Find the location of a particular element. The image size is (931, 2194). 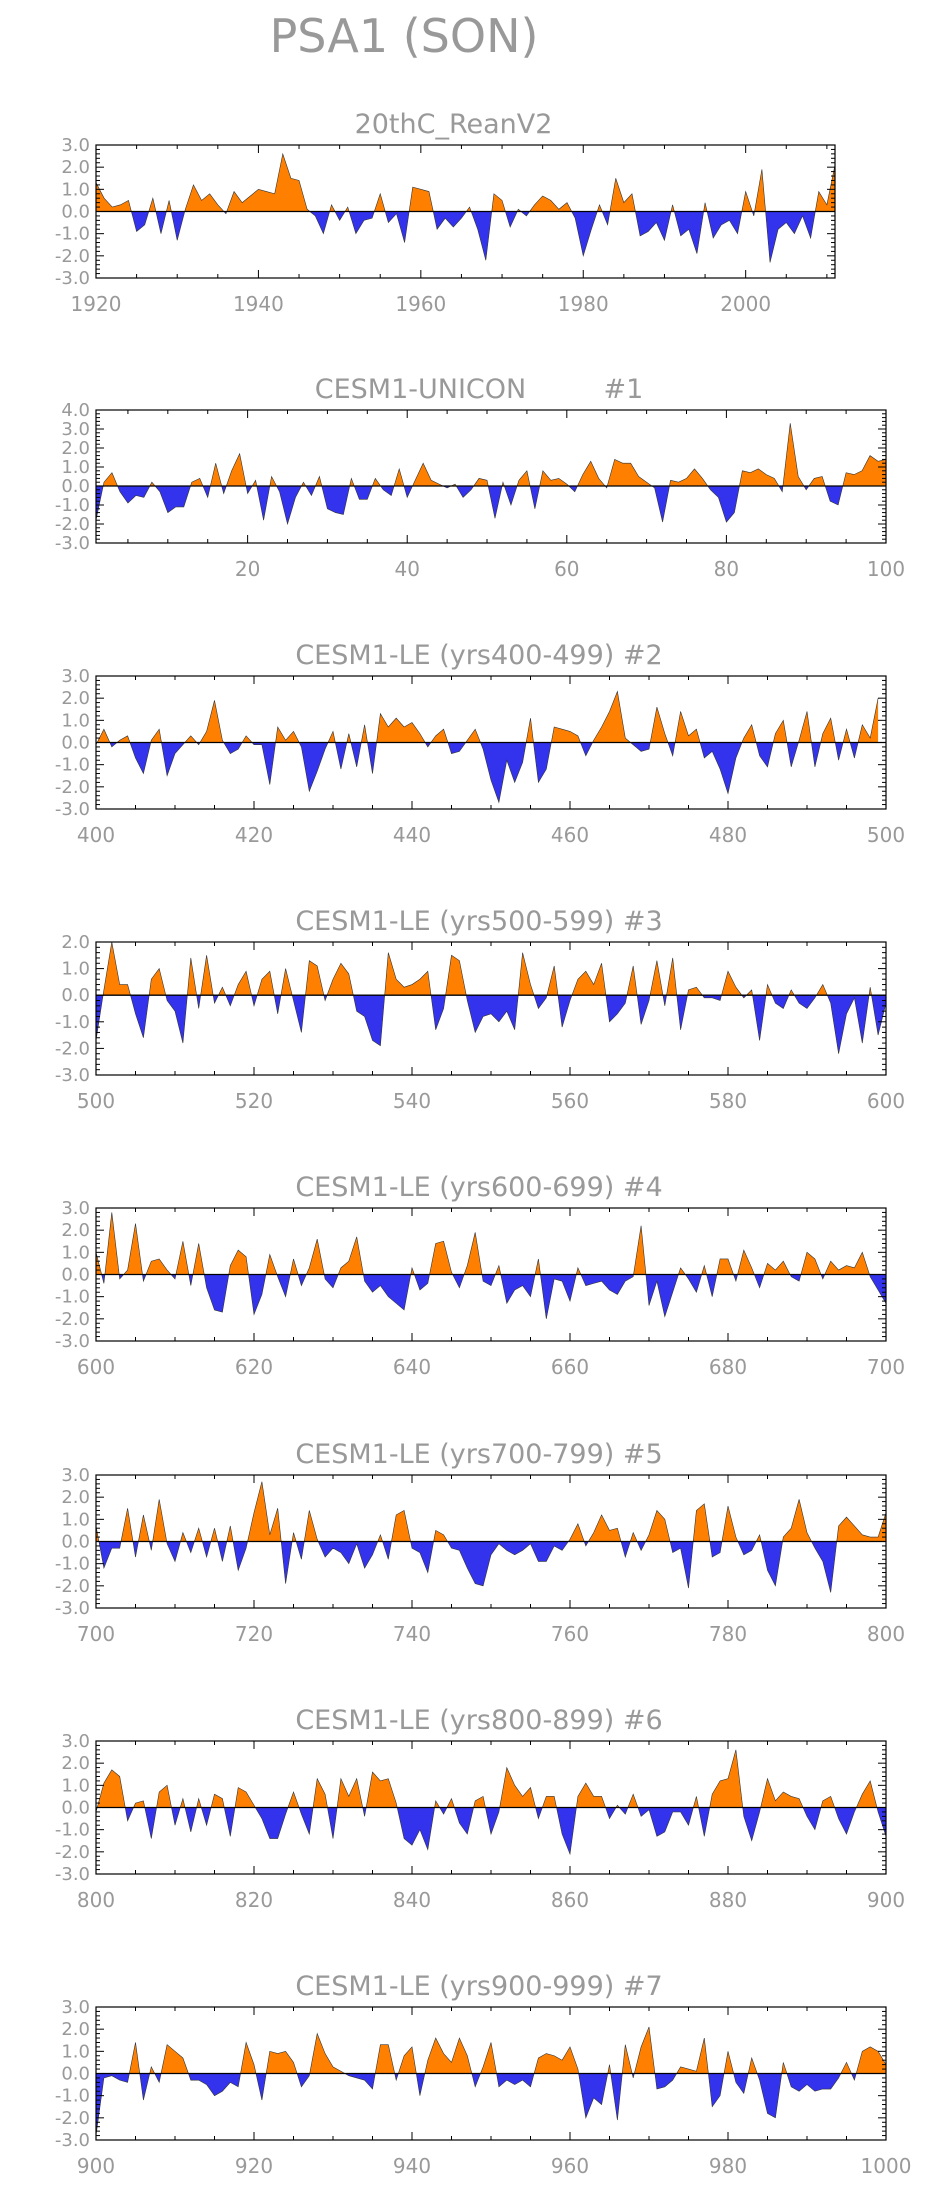

x-tick-label: 780 is located at coordinates (728, 1634).